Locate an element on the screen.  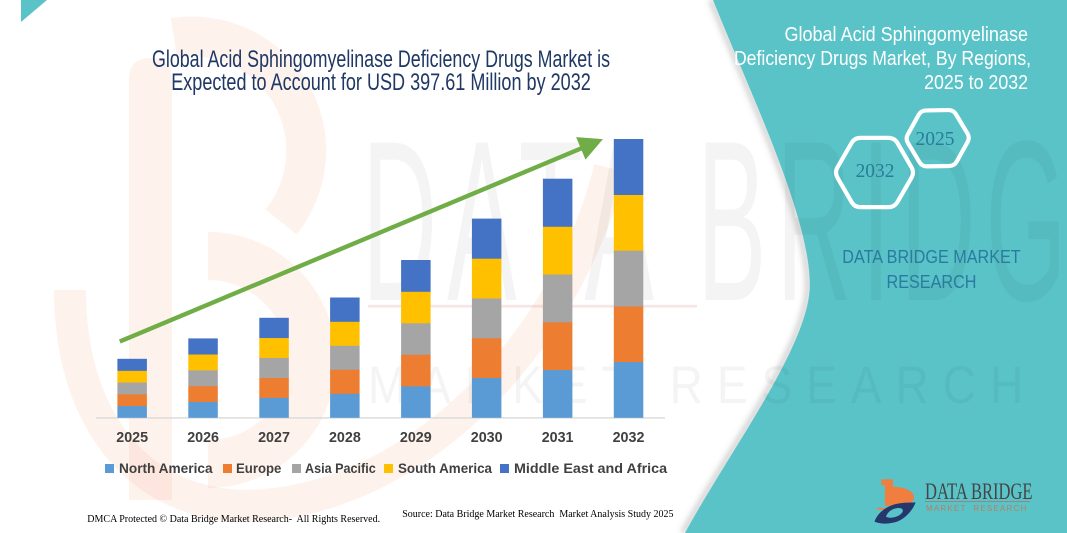
svg-text: MARKET RESEARCH is located at coordinates (702, 385).